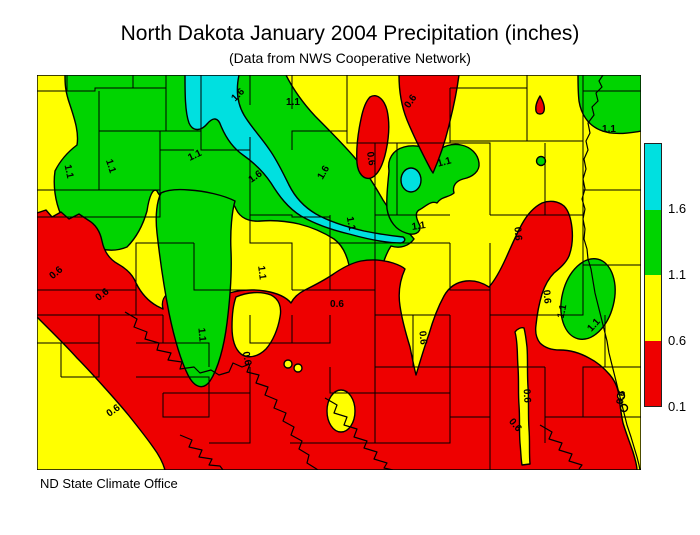 The image size is (700, 535). I want to click on cannonball-river, so click(201, 452).